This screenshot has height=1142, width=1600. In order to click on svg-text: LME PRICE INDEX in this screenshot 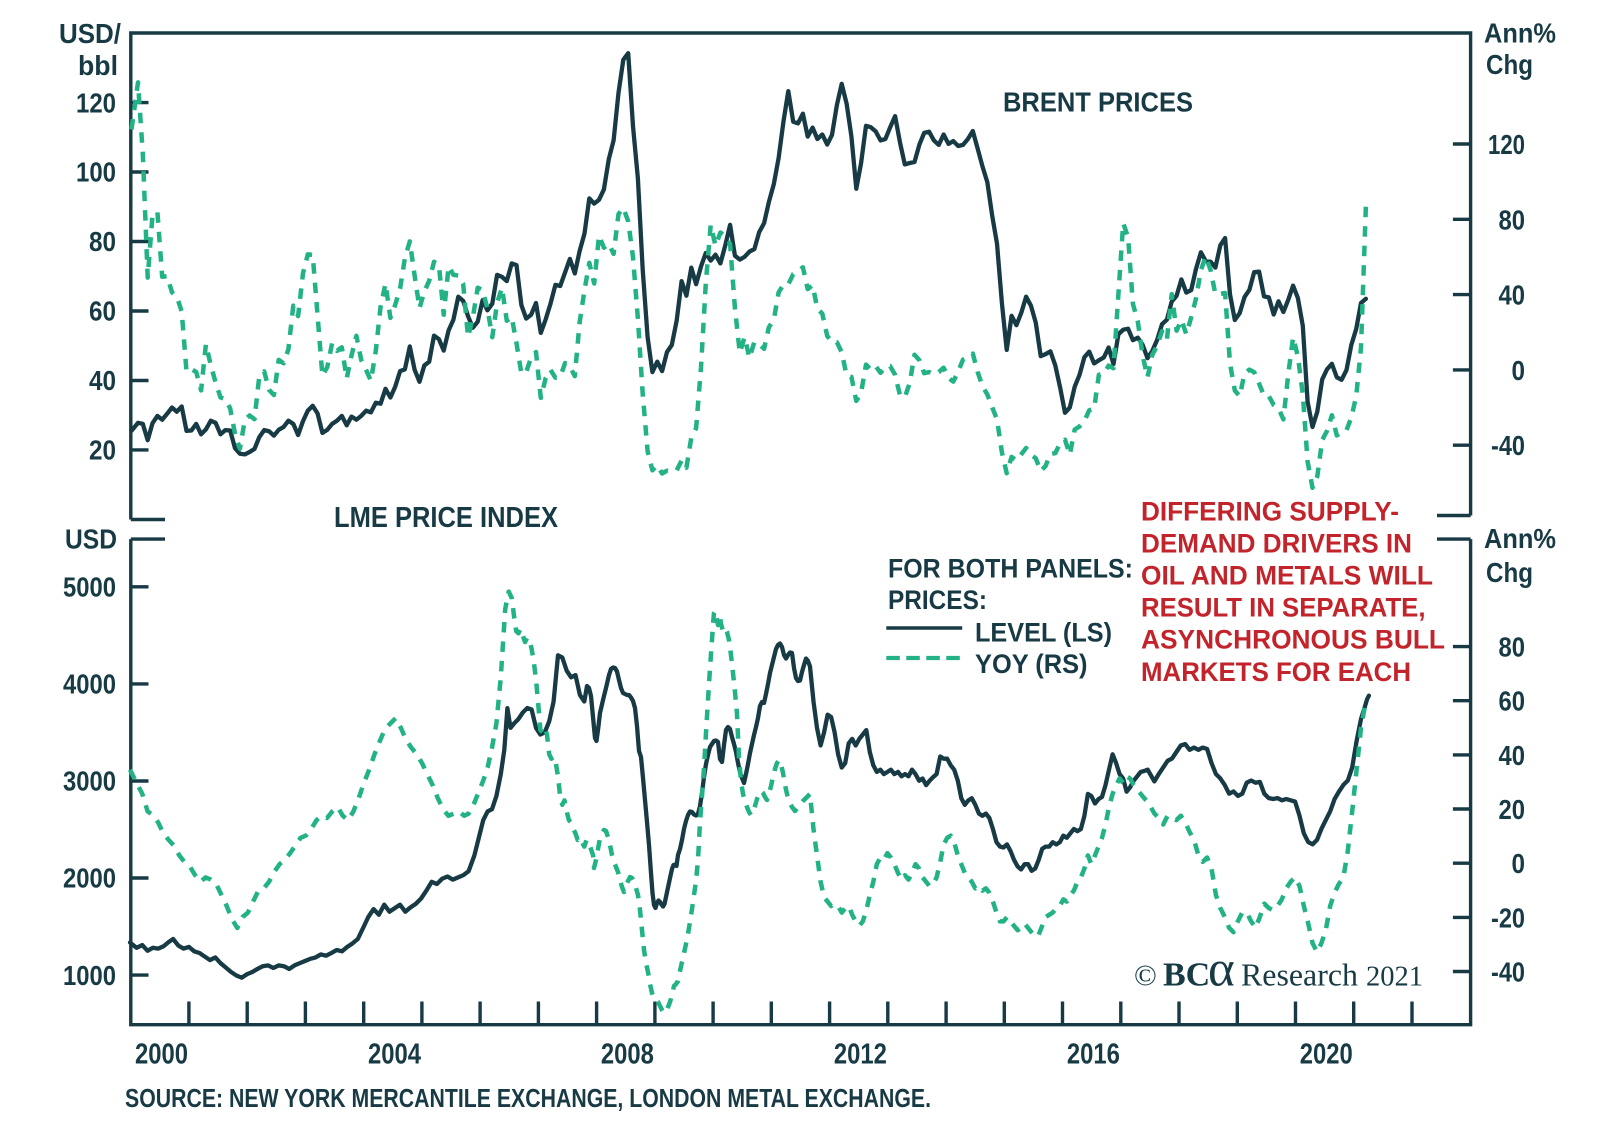, I will do `click(446, 518)`.